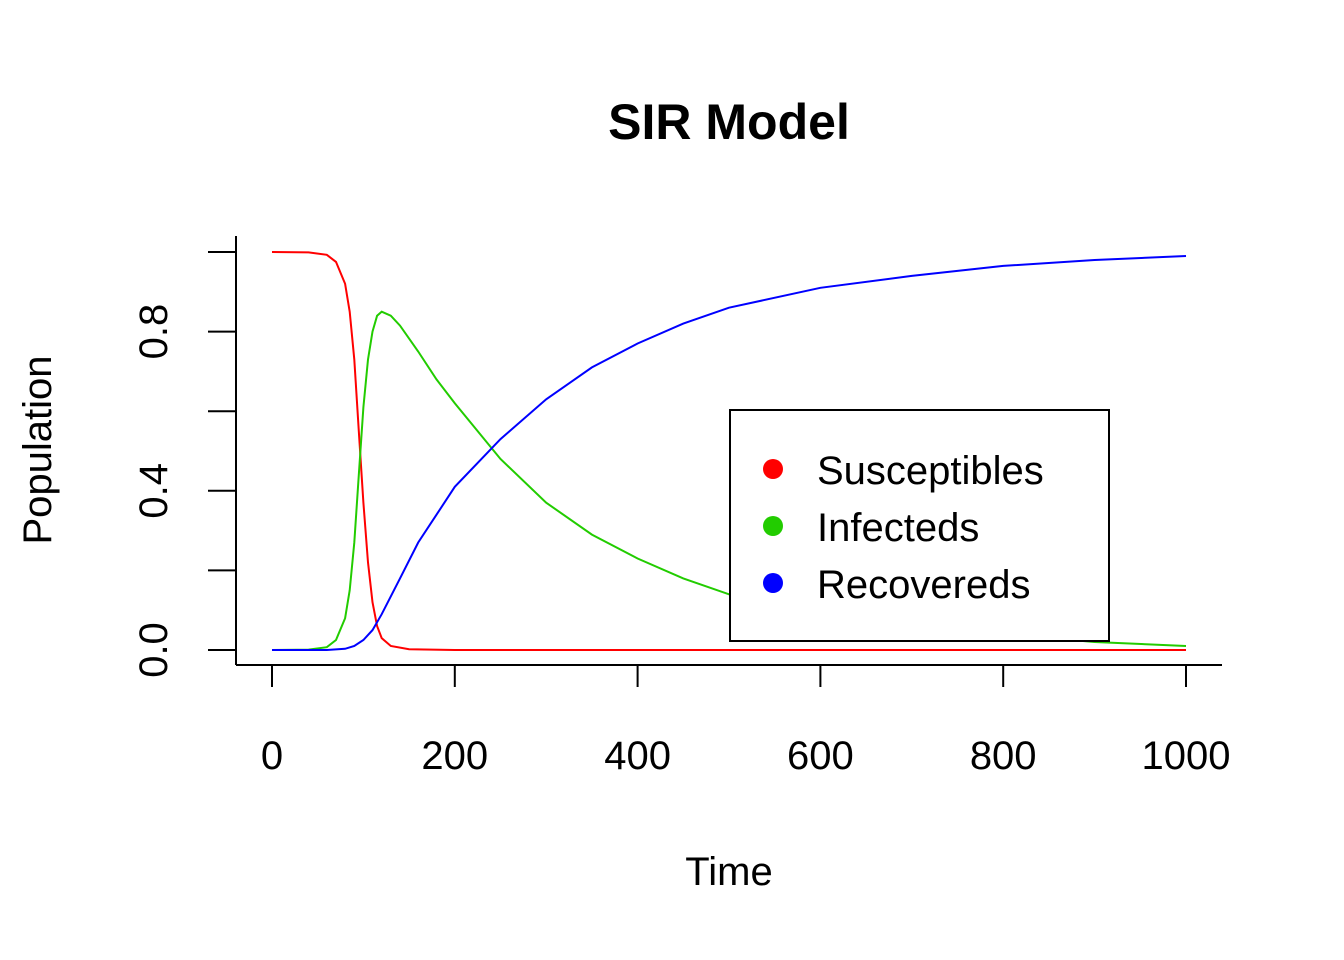 This screenshot has height=960, width=1344. I want to click on y-tick-label: 0.4, so click(154, 491).